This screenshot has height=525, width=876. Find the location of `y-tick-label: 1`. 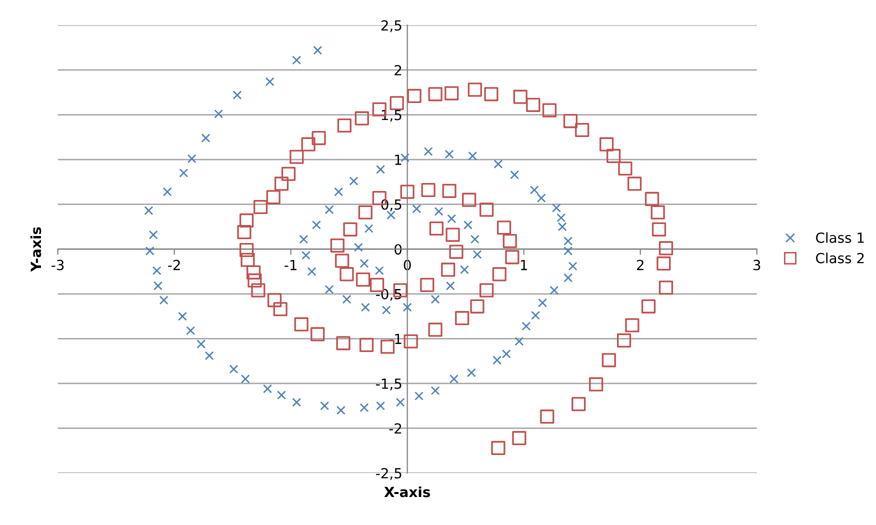

y-tick-label: 1 is located at coordinates (398, 159).